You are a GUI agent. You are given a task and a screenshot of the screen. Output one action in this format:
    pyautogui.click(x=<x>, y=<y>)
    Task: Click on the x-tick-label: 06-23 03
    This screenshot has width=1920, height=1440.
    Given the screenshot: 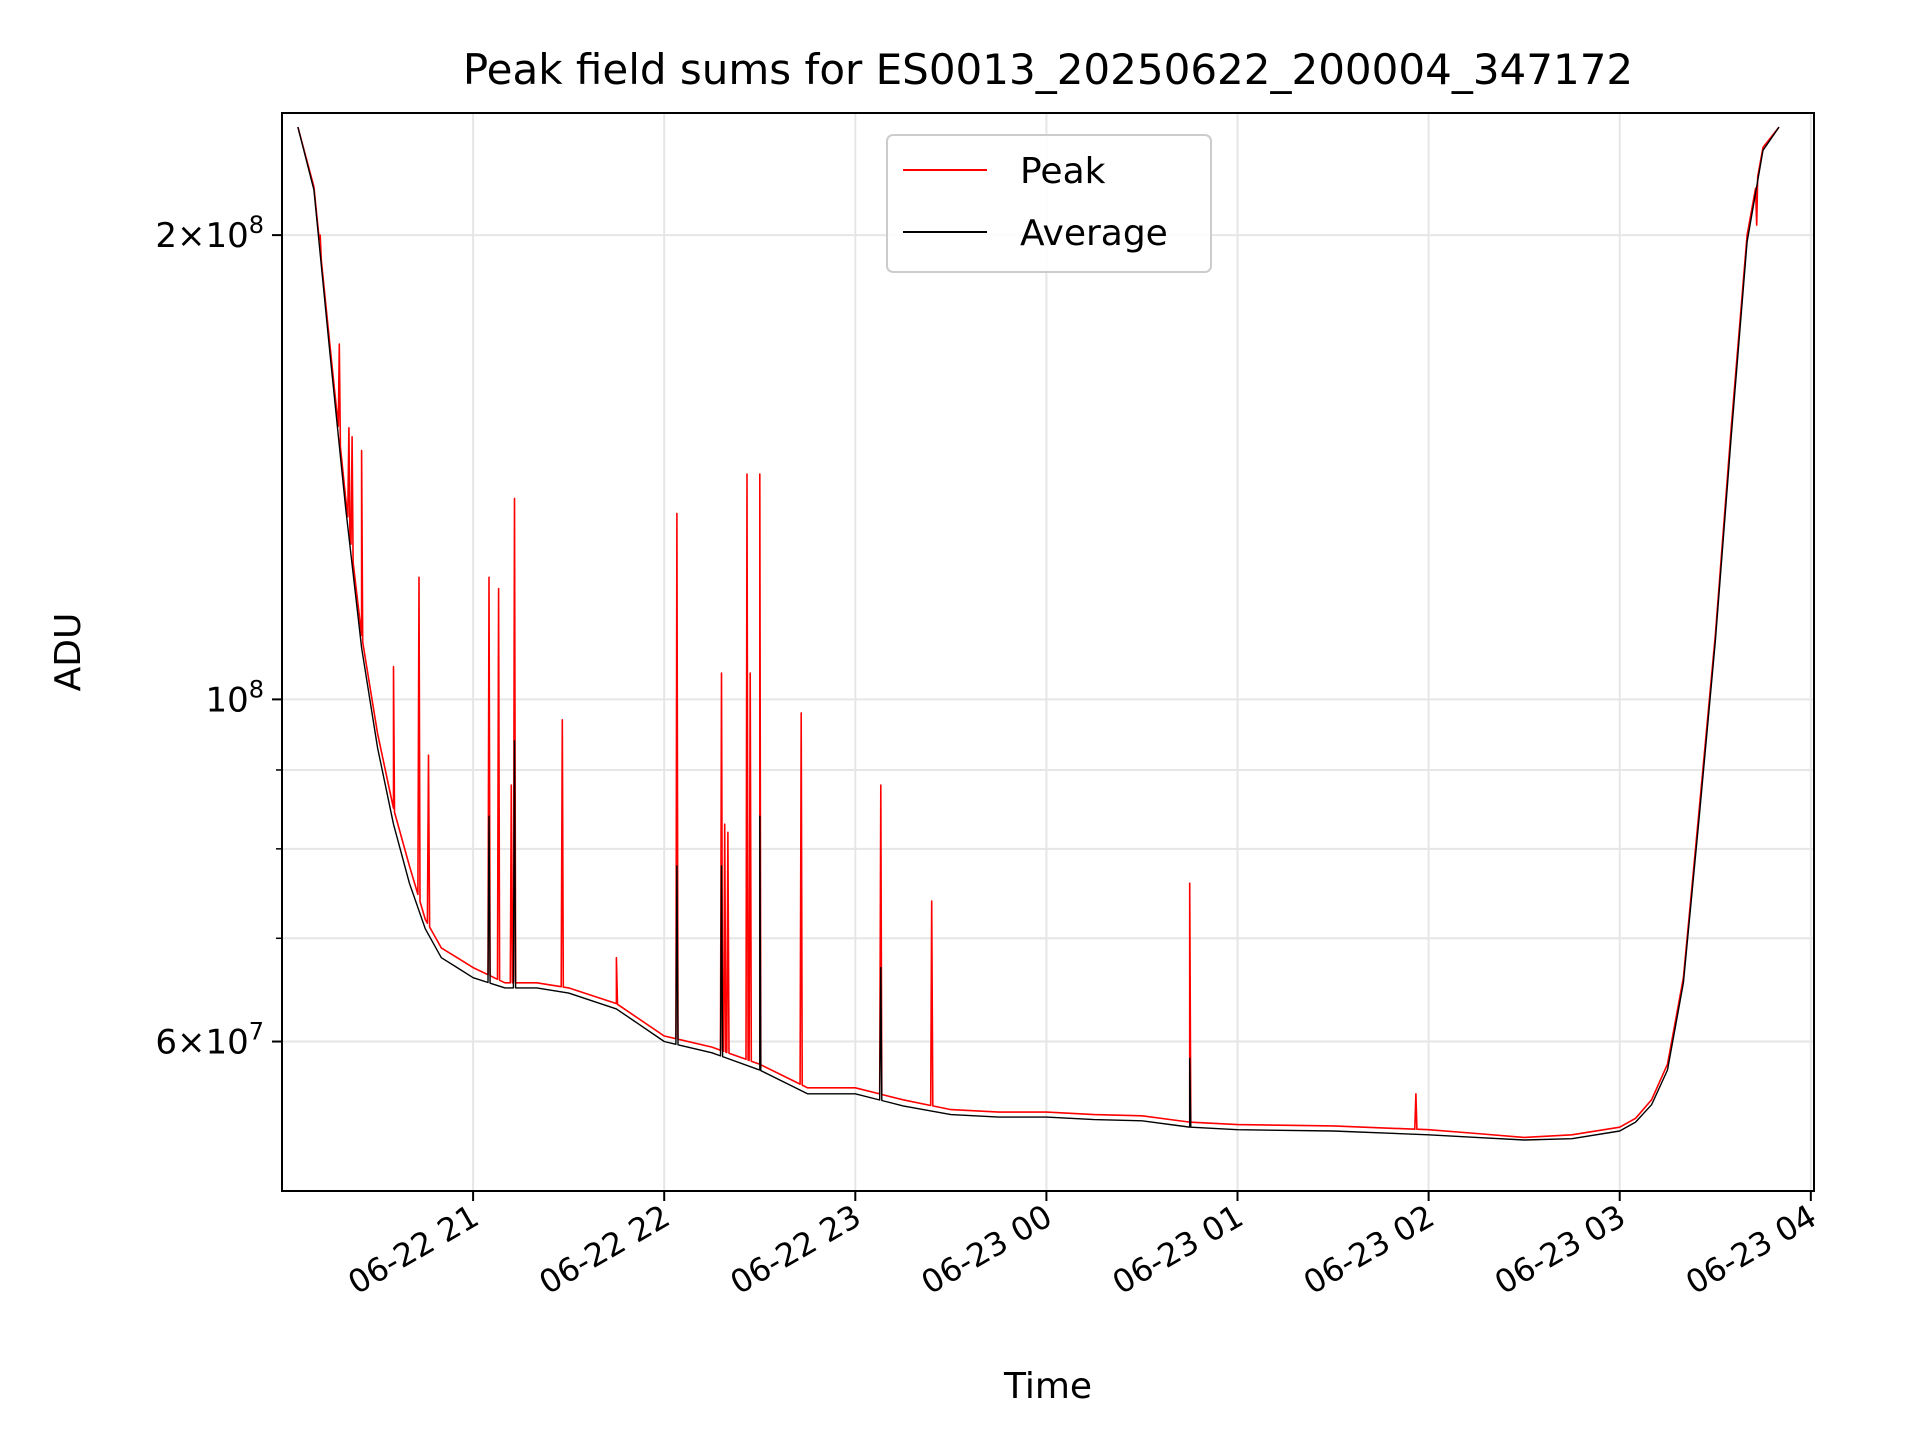 What is the action you would take?
    pyautogui.click(x=1560, y=1249)
    